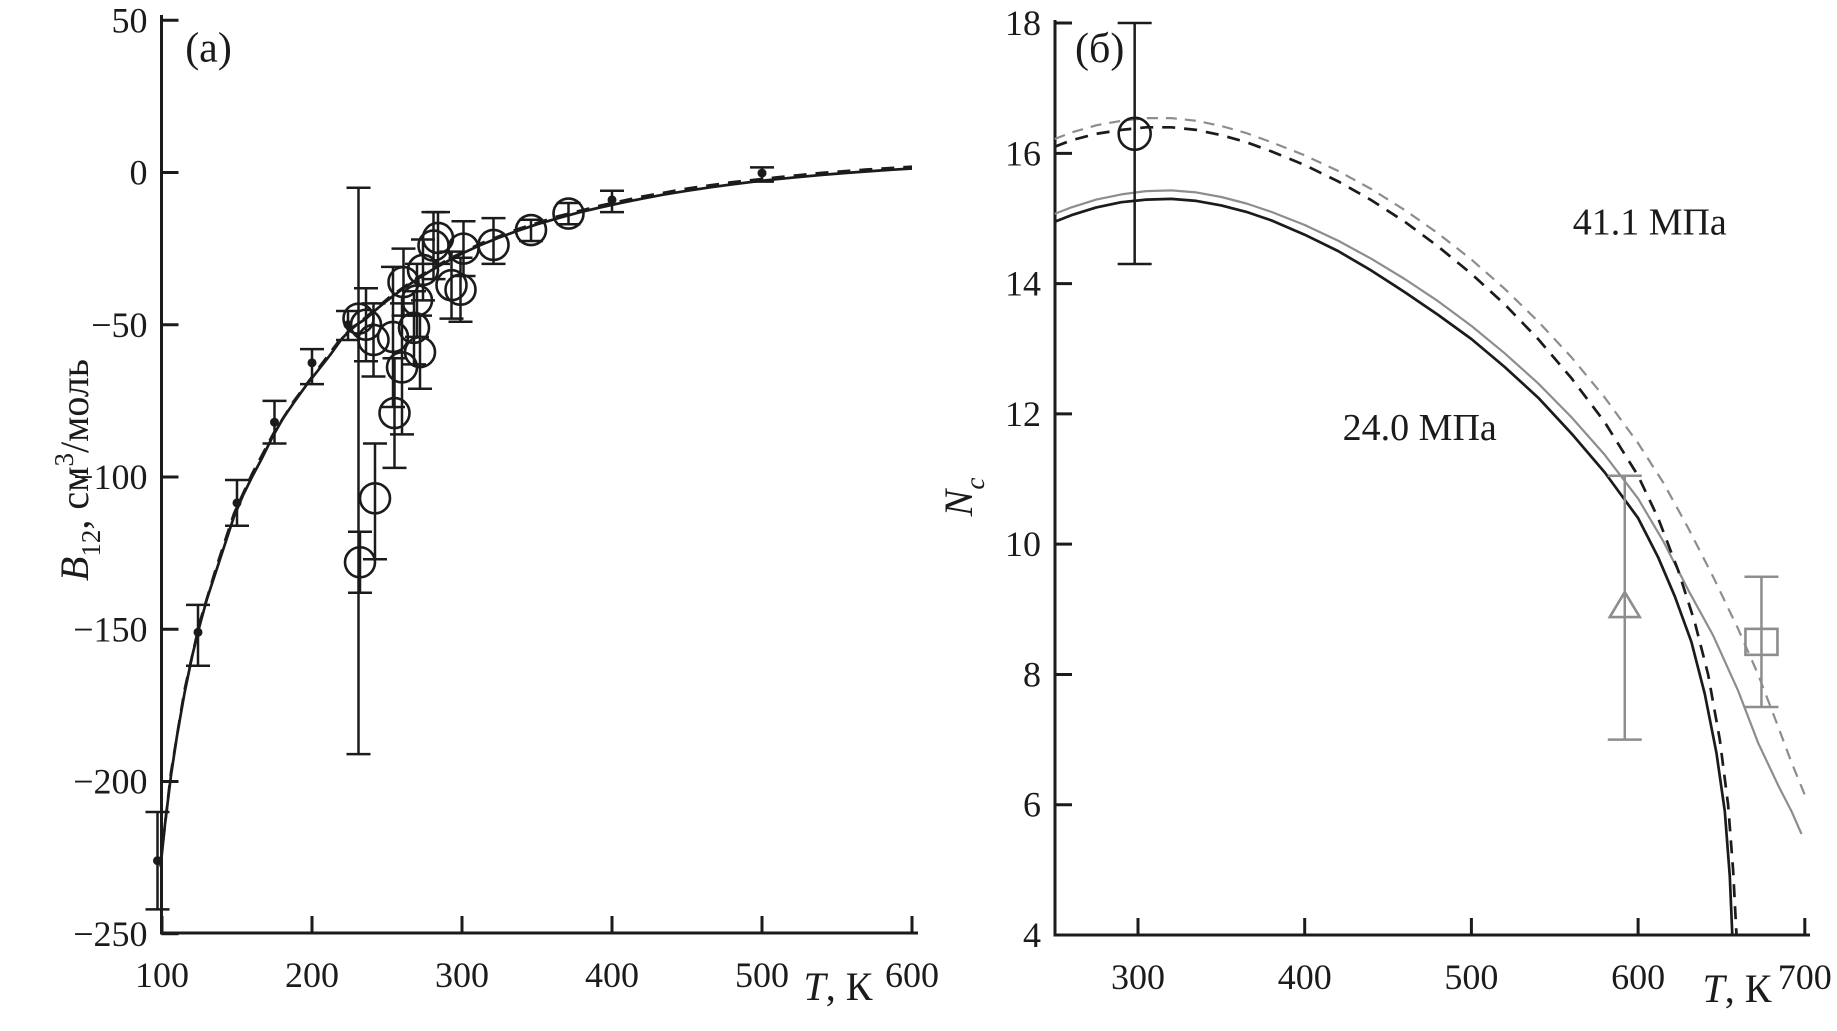 This screenshot has height=1031, width=1837. I want to click on label-part: , см, so click(74, 498).